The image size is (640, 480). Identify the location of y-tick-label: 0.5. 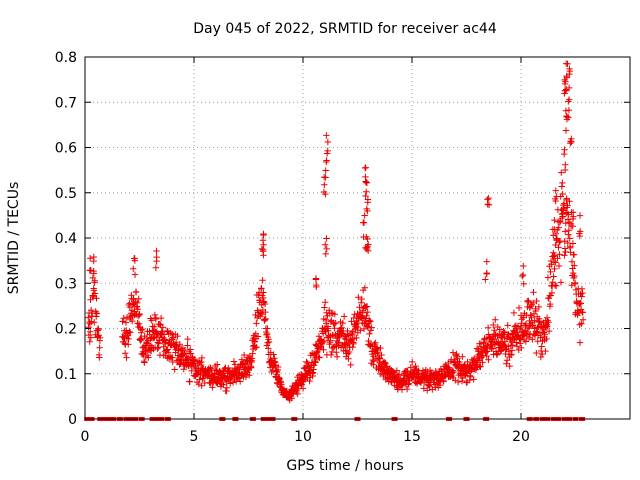
(66, 194).